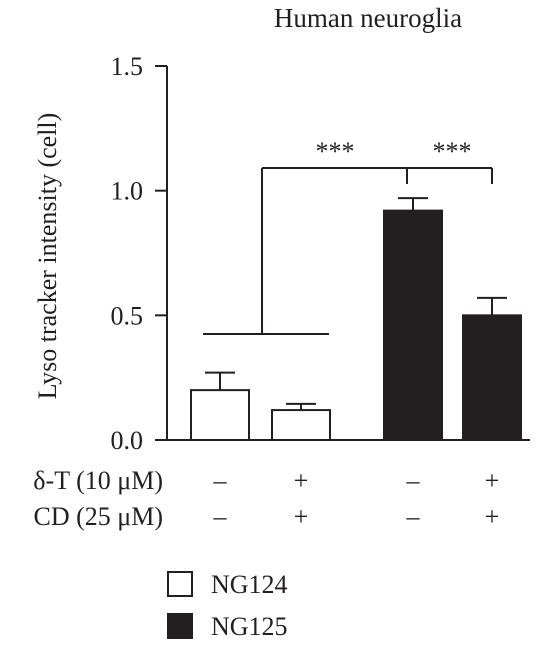 Image resolution: width=540 pixels, height=650 pixels. What do you see at coordinates (266, 498) in the screenshot?
I see `condition-table: δ-T (10 μM) – + – + CD (25 μM) – + – +` at bounding box center [266, 498].